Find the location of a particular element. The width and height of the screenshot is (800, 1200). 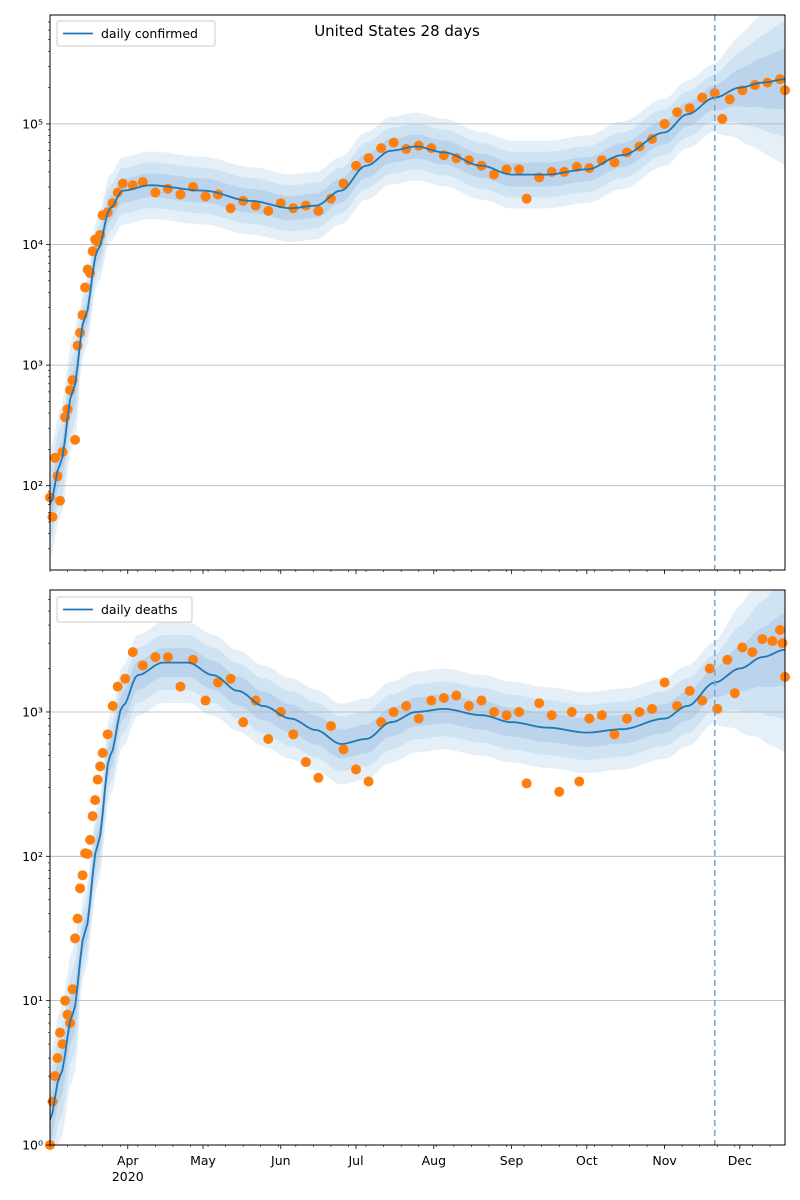

deaths-y-axis: 10⁰ 10¹ 10² 10³ is located at coordinates (36, 876).